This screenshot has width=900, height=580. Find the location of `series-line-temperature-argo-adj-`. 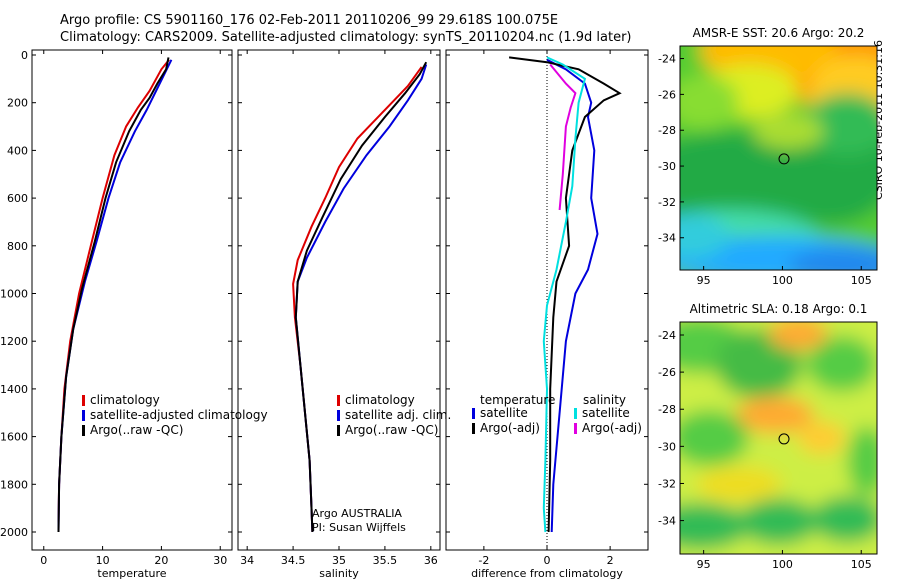

series-line-temperature-argo-adj- is located at coordinates (565, 294).